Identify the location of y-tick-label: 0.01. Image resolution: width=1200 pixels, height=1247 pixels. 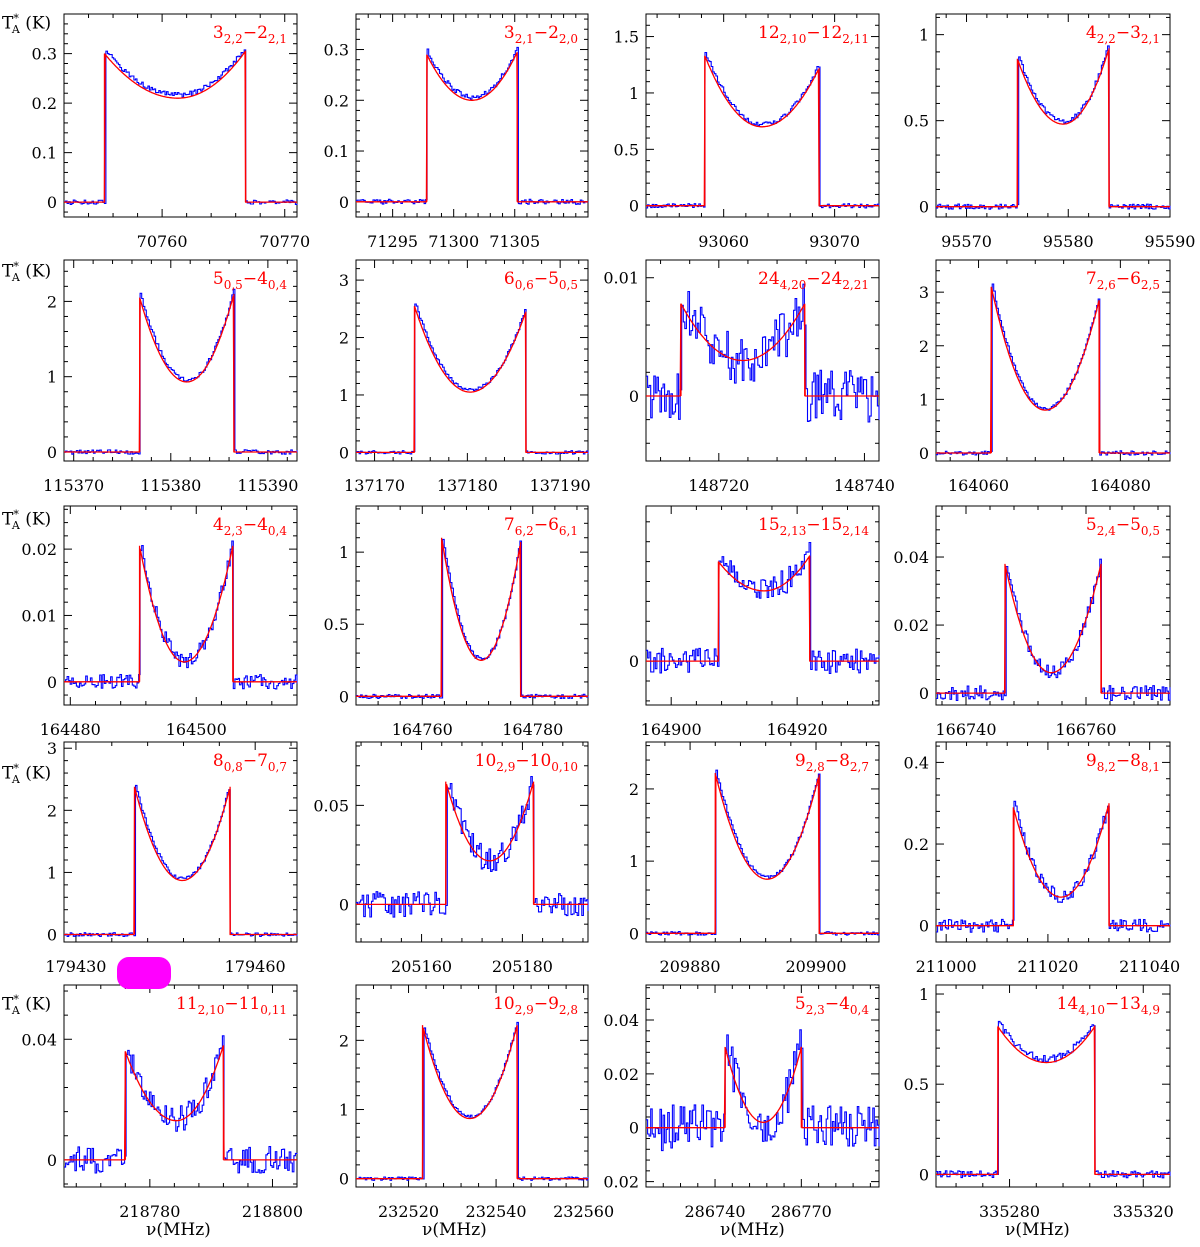
(621, 278).